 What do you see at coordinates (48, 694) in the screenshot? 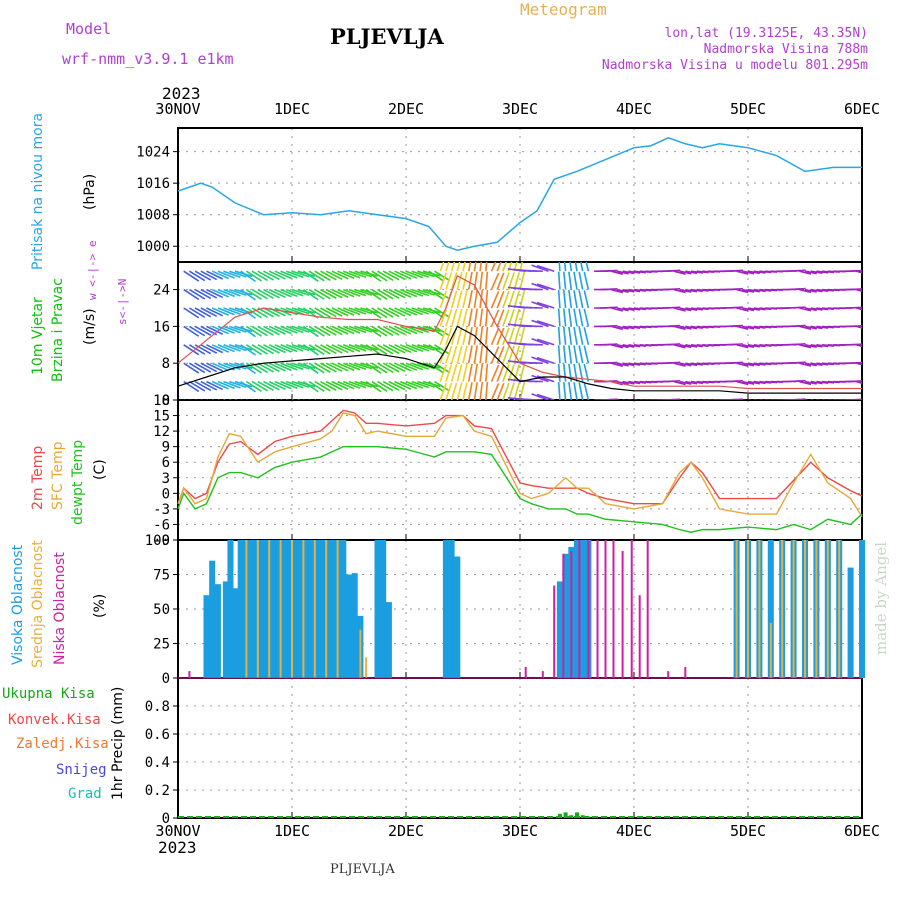
I see `legend-ukupna-kisa: Ukupna Kisa` at bounding box center [48, 694].